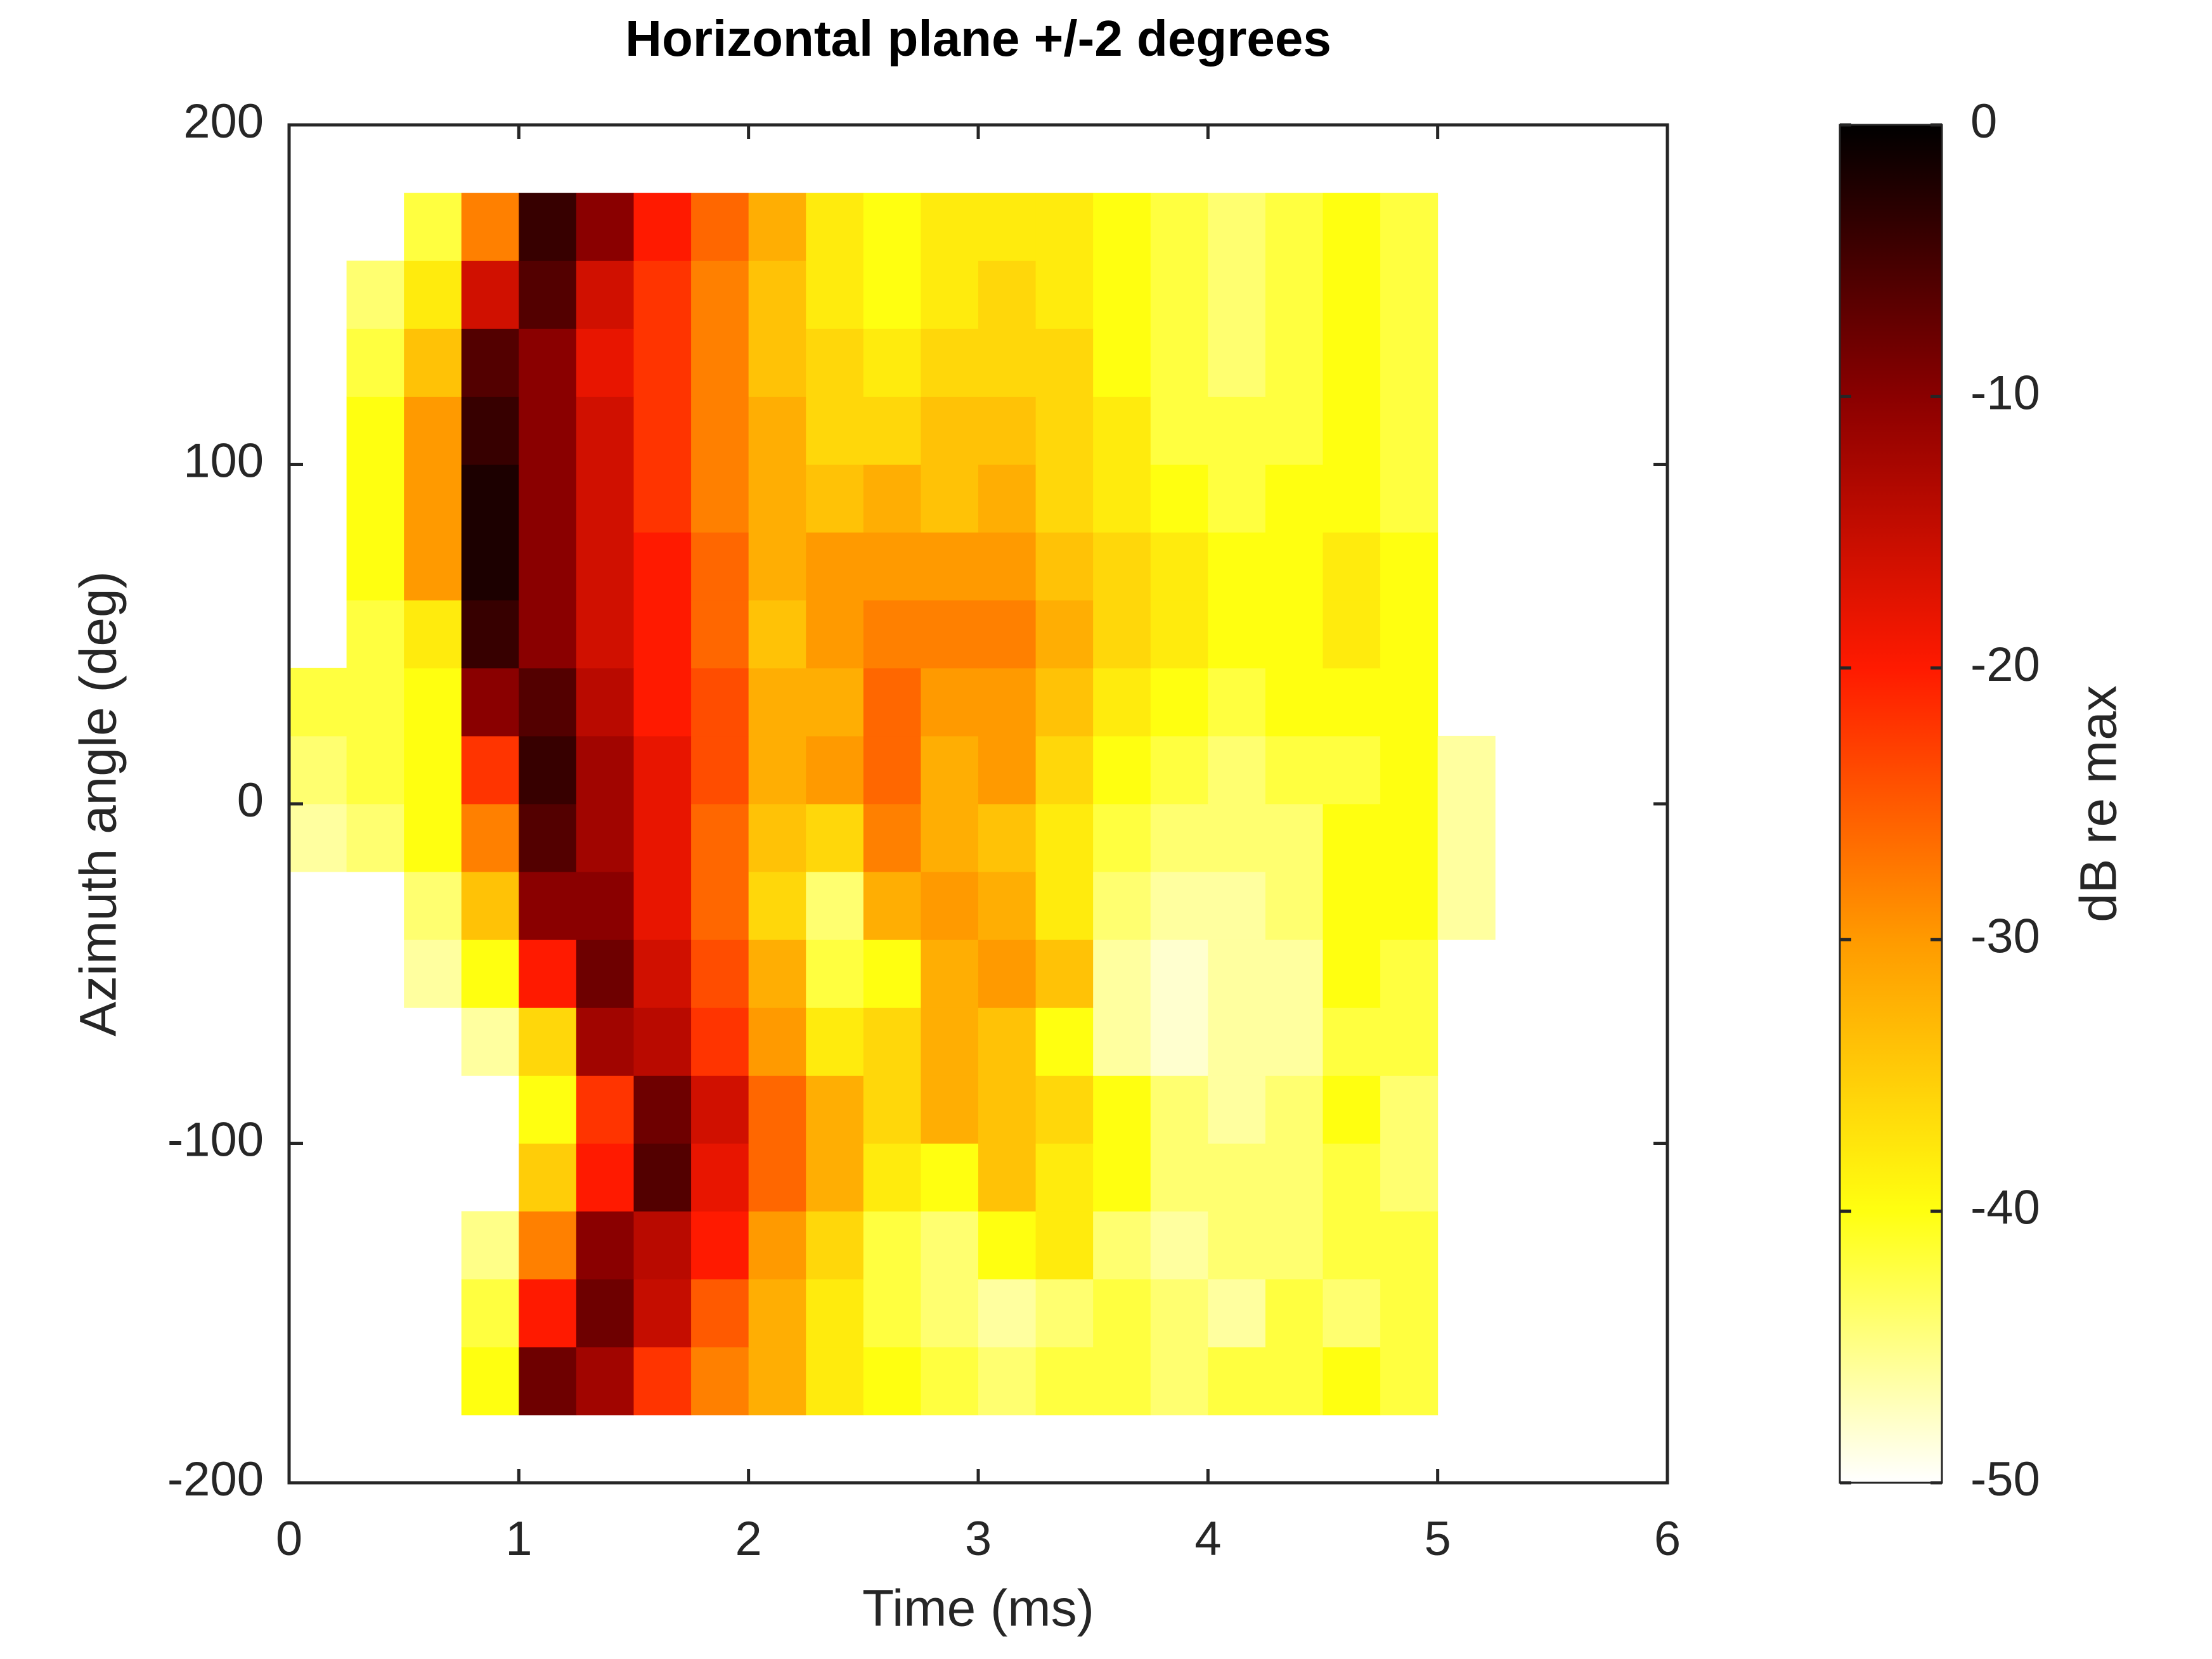  Describe the element at coordinates (978, 1608) in the screenshot. I see `x-axis-label: Time (ms)` at that location.